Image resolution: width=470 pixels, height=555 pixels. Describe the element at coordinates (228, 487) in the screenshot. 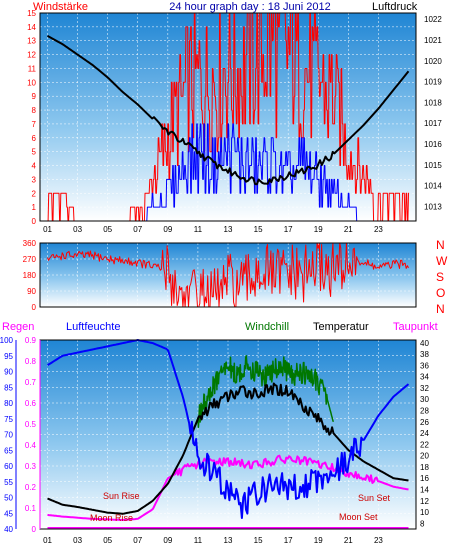

I see `dewpoint-line` at that location.